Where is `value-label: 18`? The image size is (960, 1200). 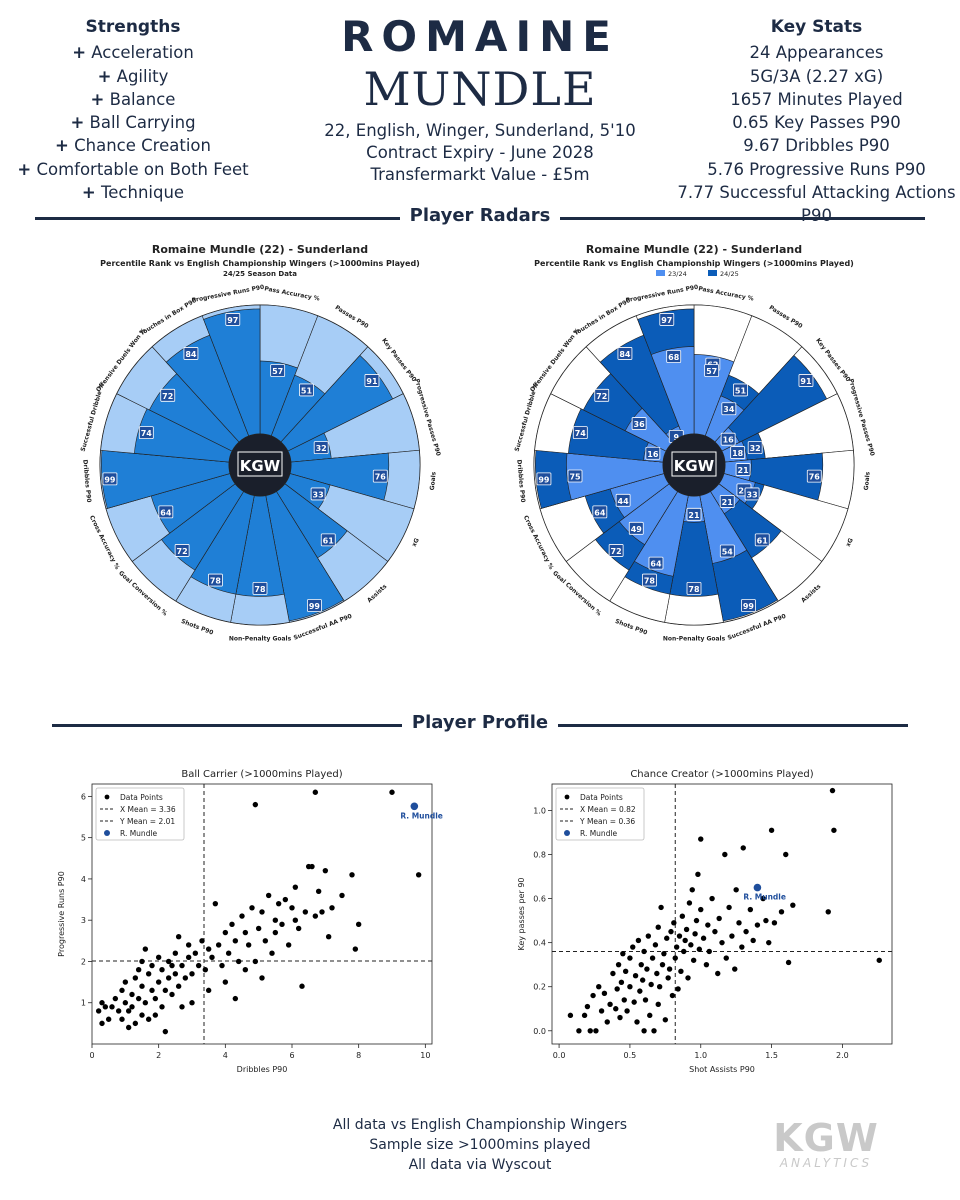
value-label: 18 is located at coordinates (738, 453).